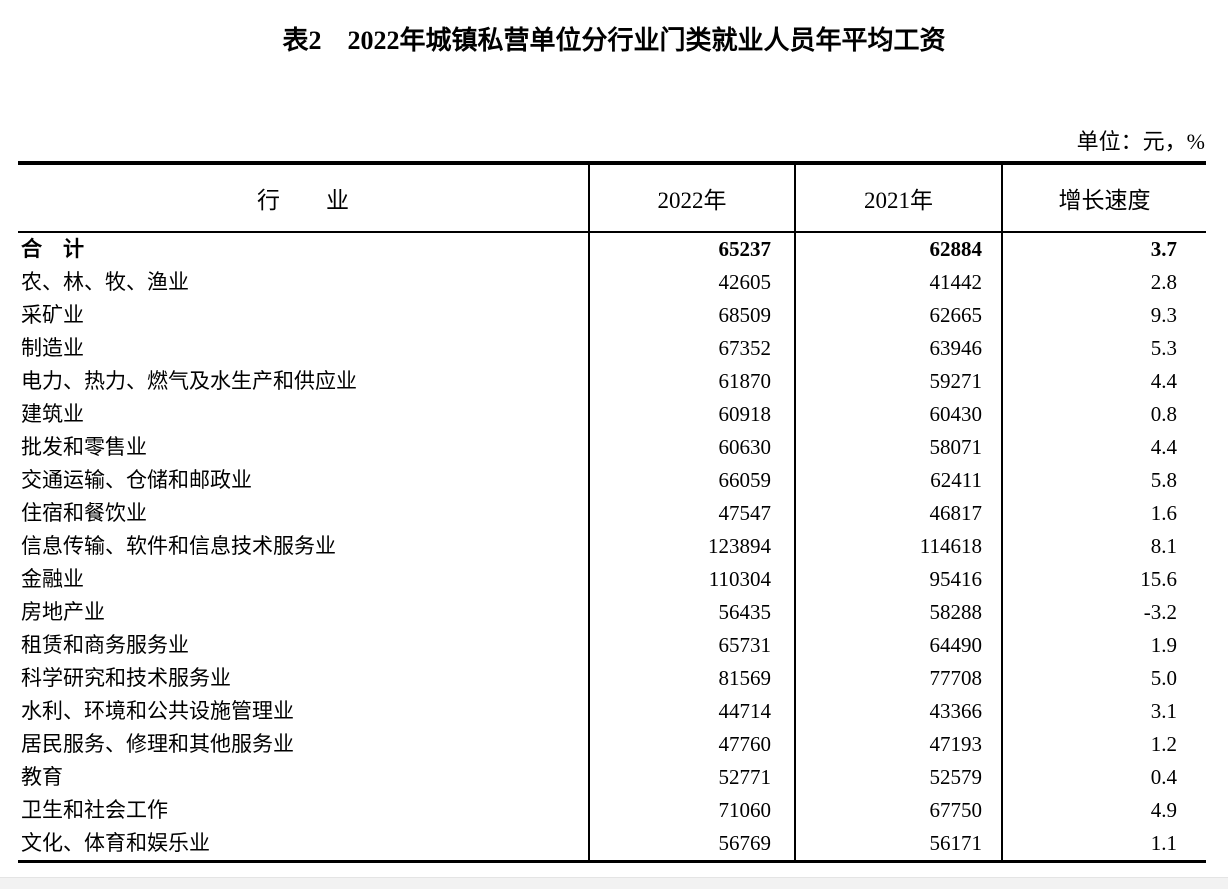 The width and height of the screenshot is (1228, 889). Describe the element at coordinates (897, 480) in the screenshot. I see `value-2021-cell: 62411` at that location.